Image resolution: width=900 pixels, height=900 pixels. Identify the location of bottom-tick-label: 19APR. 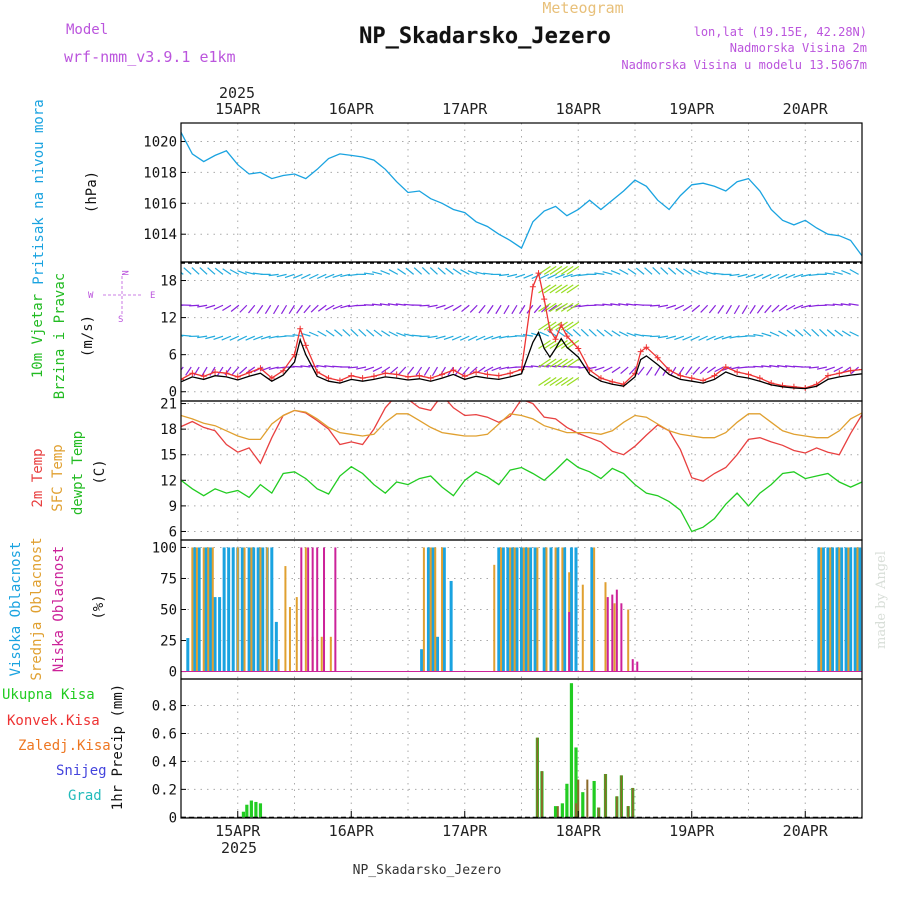
(692, 831).